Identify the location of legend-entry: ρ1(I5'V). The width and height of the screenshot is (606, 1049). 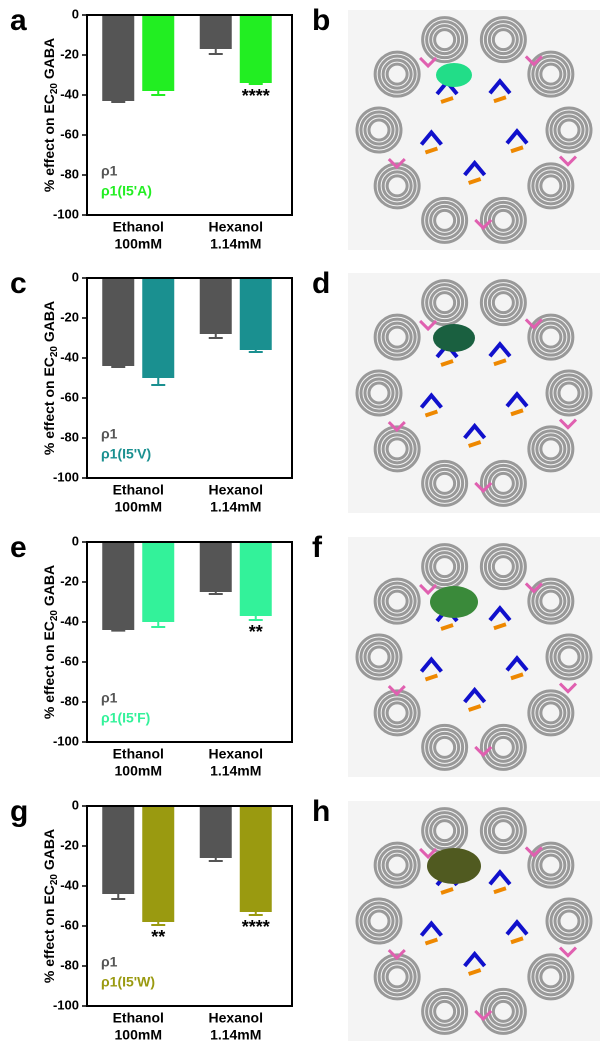
(126, 454).